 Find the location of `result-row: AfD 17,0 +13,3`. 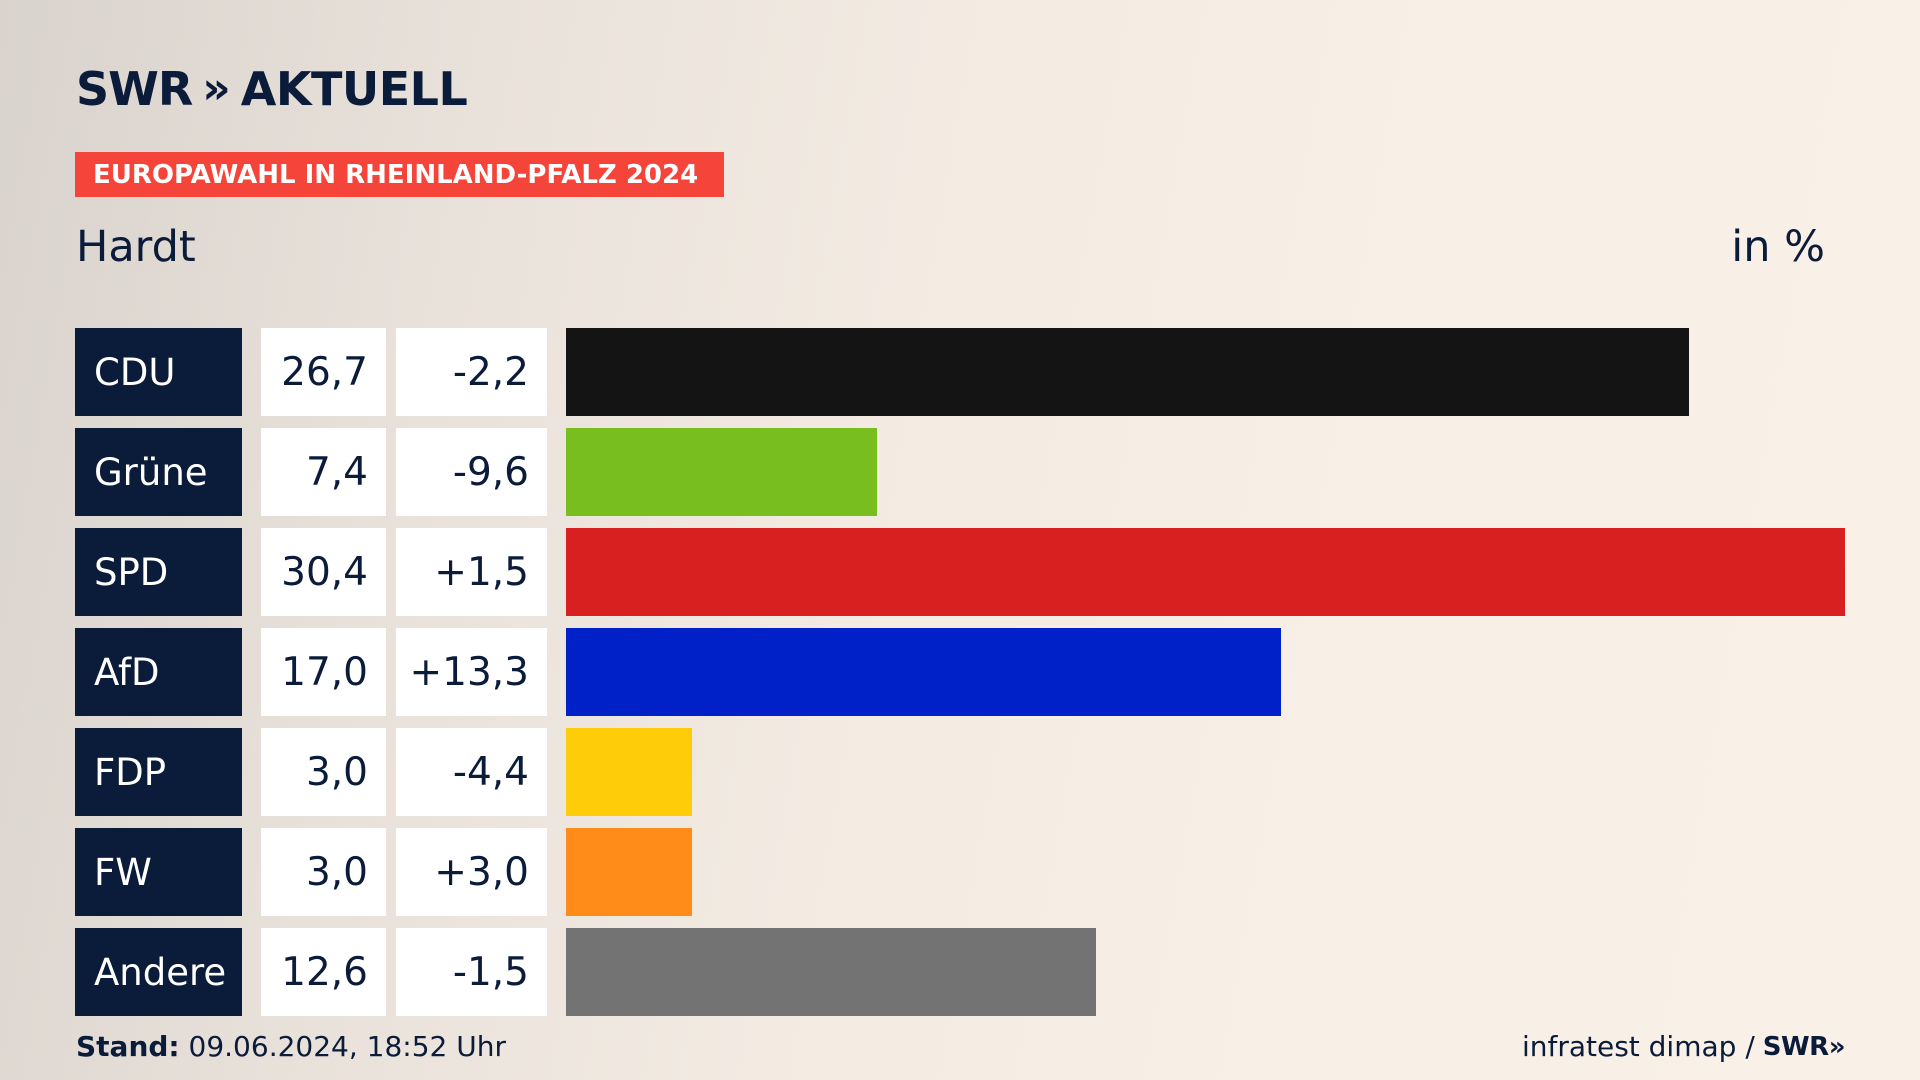

result-row: AfD 17,0 +13,3 is located at coordinates (960, 672).